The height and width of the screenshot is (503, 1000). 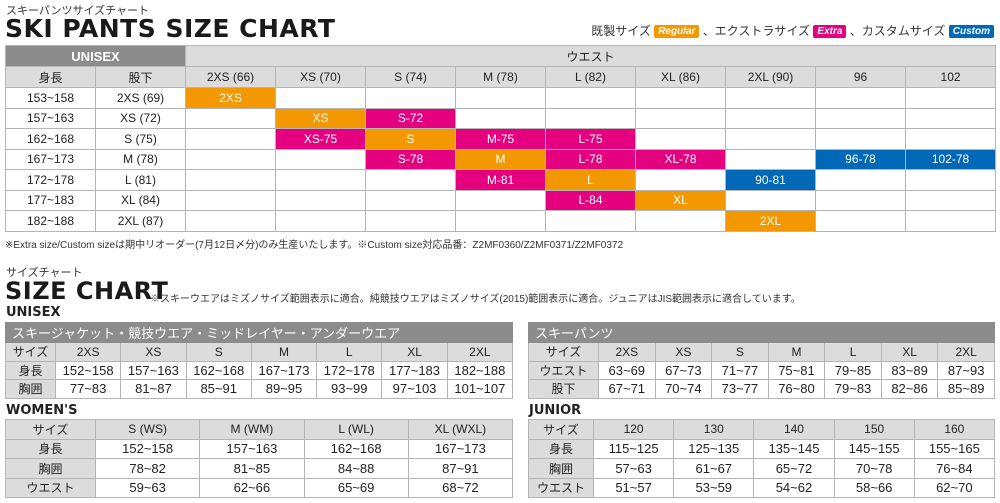 I want to click on measurement-cell: 58~66, so click(x=874, y=487).